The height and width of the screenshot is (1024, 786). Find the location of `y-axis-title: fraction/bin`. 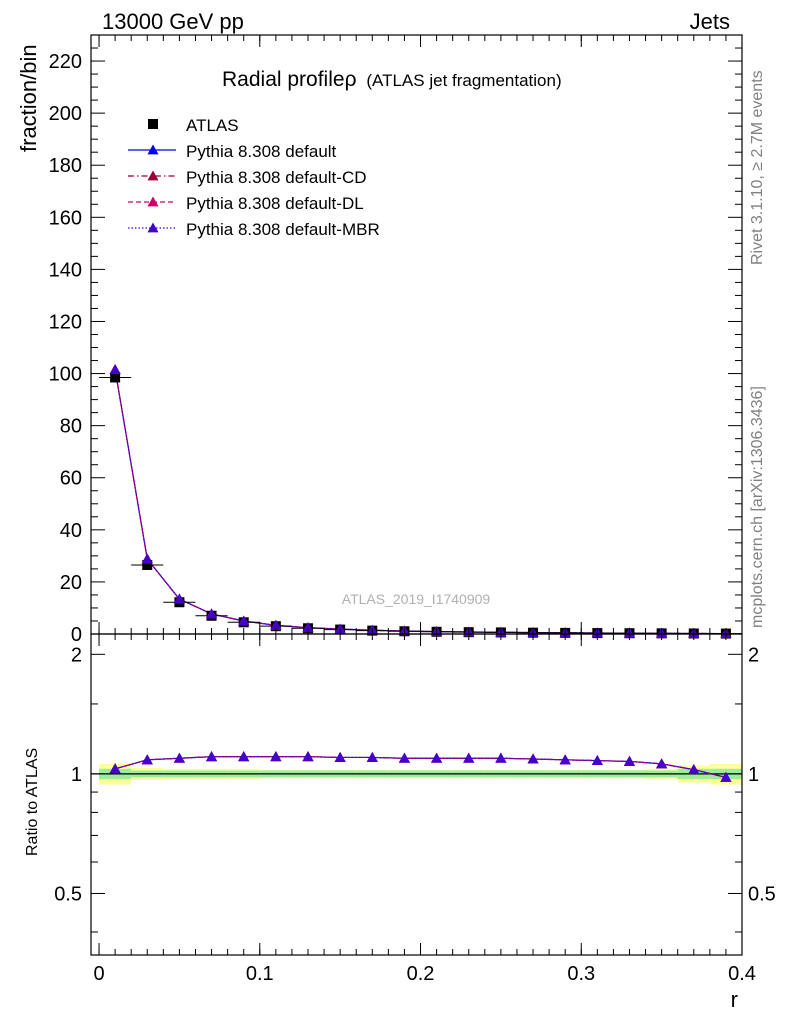

y-axis-title: fraction/bin is located at coordinates (28, 98).